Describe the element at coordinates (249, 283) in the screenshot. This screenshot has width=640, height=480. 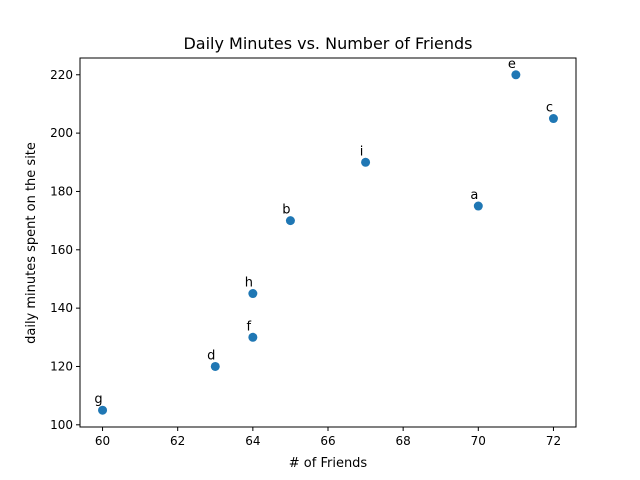
I see `point-label-h: h` at that location.